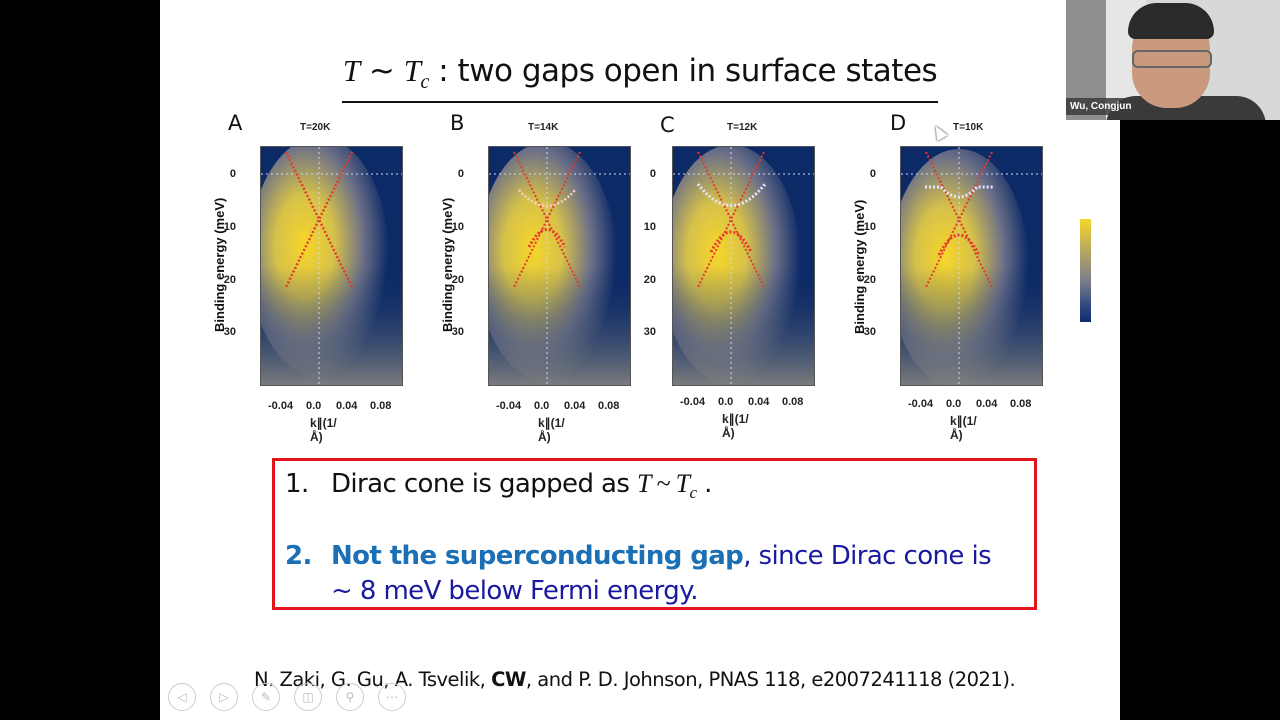  What do you see at coordinates (350, 697) in the screenshot?
I see `zoom-icon: ⚲` at bounding box center [350, 697].